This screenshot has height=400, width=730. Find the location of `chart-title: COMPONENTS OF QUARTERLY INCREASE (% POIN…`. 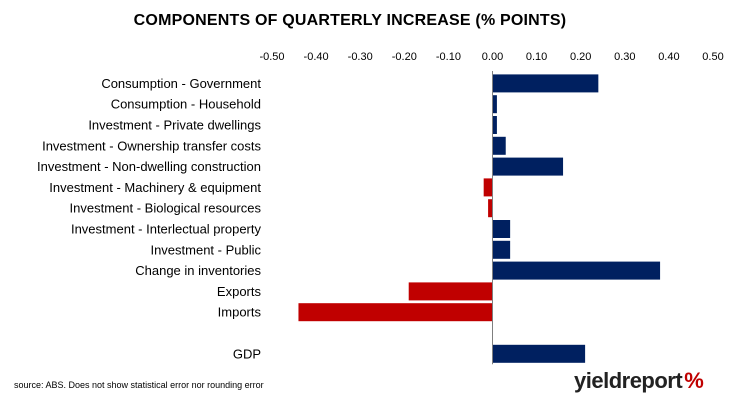

chart-title: COMPONENTS OF QUARTERLY INCREASE (% POIN… is located at coordinates (350, 20).